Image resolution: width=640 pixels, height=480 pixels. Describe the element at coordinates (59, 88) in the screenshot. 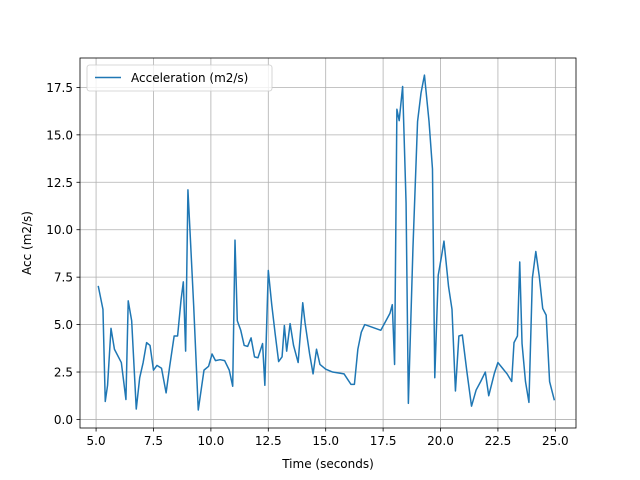

I see `y-tick-label: 17.5` at that location.